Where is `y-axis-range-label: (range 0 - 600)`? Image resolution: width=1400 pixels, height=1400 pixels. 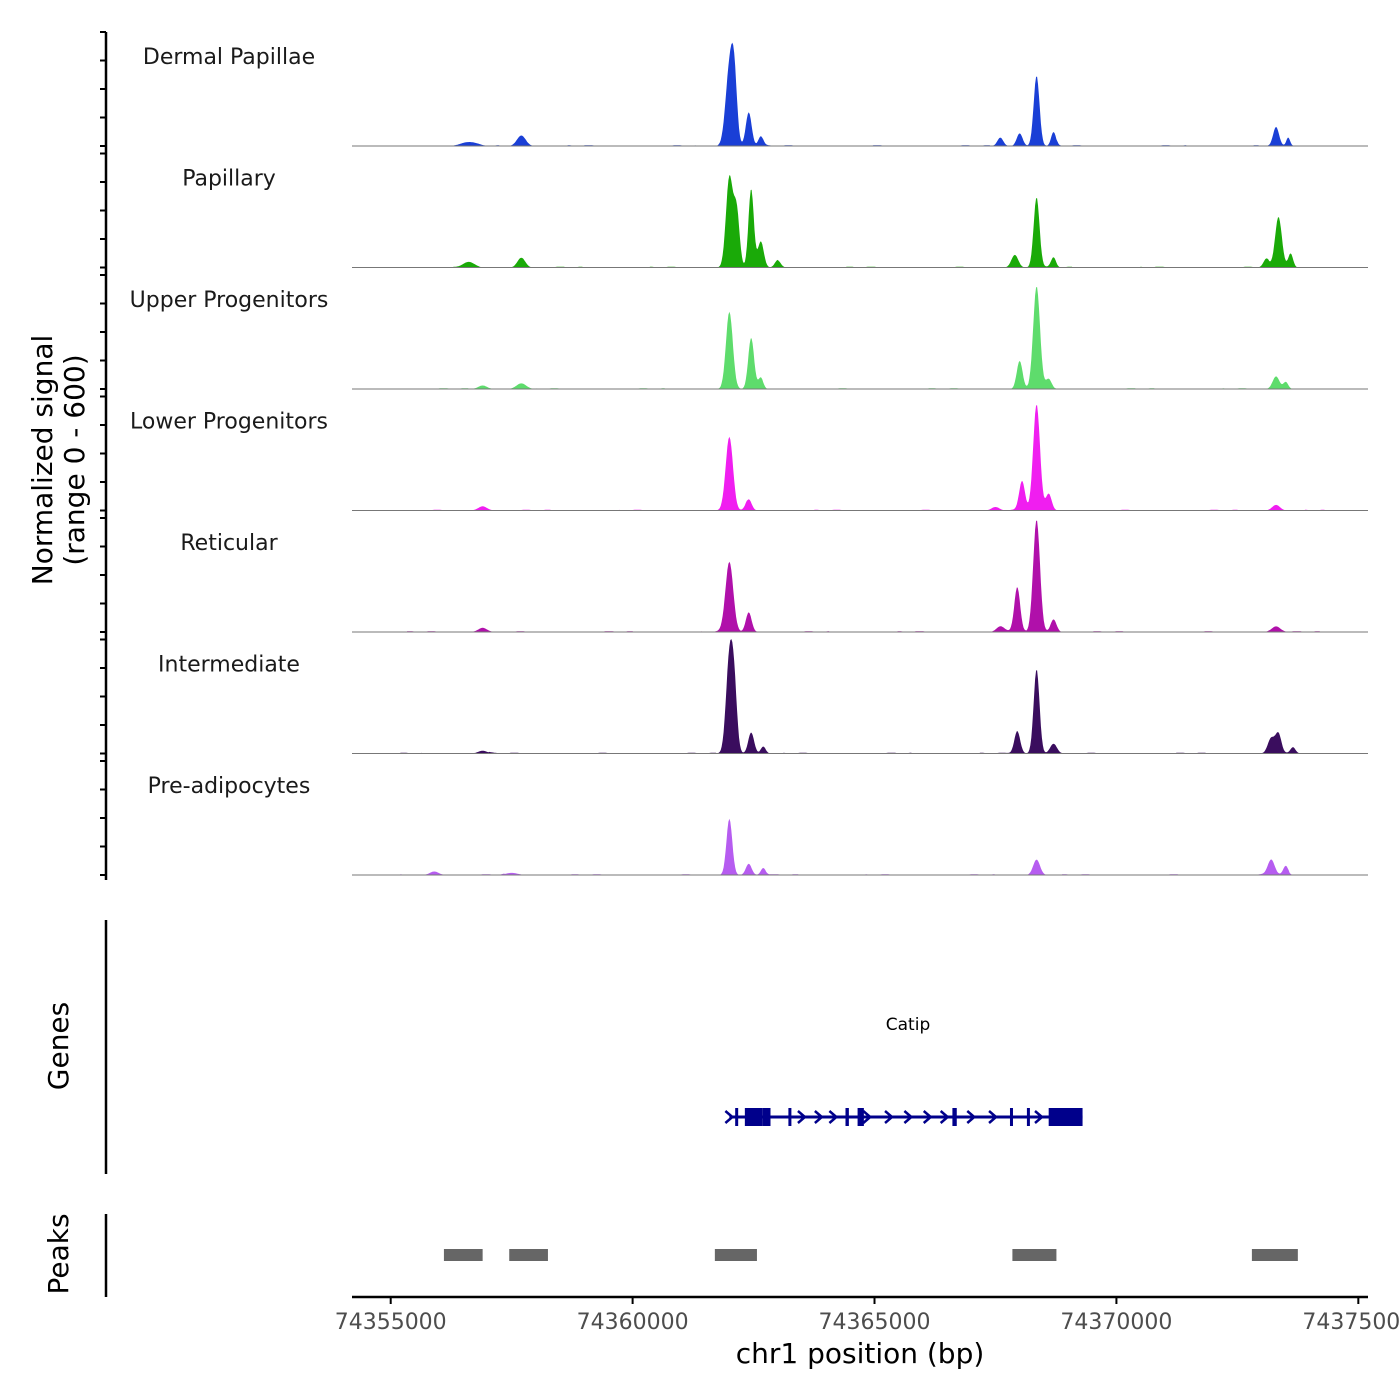
y-axis-range-label: (range 0 - 600) is located at coordinates (74, 459).